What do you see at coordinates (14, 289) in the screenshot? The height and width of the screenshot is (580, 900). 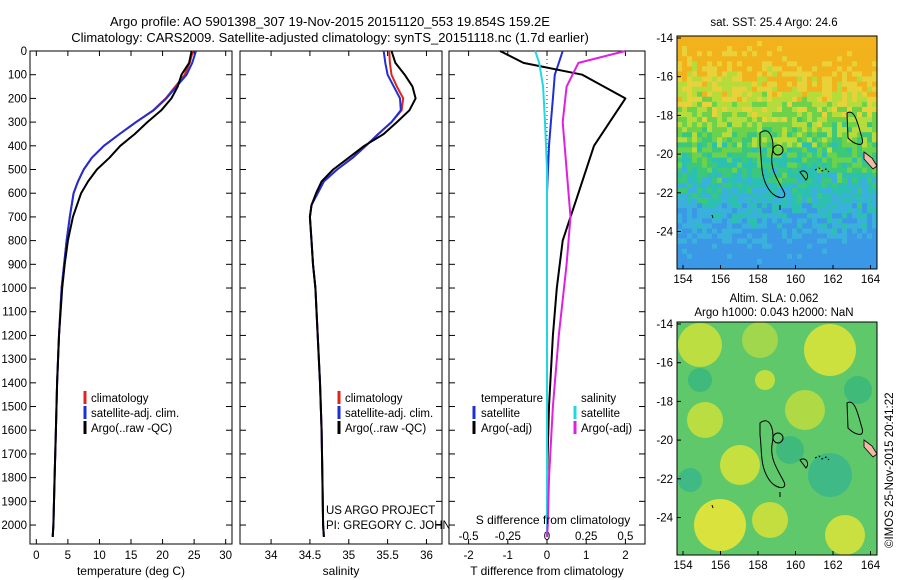 I see `depth-tick-label: 1000` at bounding box center [14, 289].